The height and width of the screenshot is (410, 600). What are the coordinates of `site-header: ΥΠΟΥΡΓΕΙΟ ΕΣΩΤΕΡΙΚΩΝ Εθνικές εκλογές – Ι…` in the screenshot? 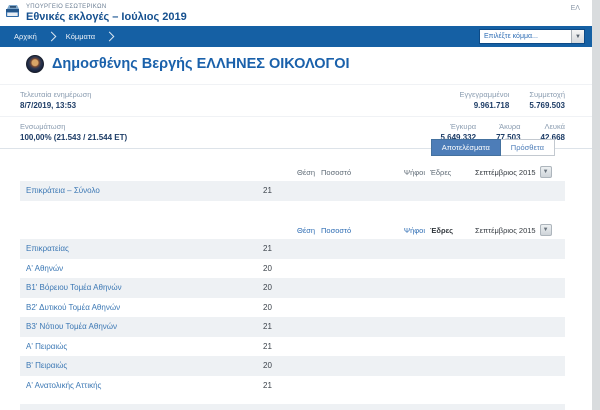 It's located at (296, 13).